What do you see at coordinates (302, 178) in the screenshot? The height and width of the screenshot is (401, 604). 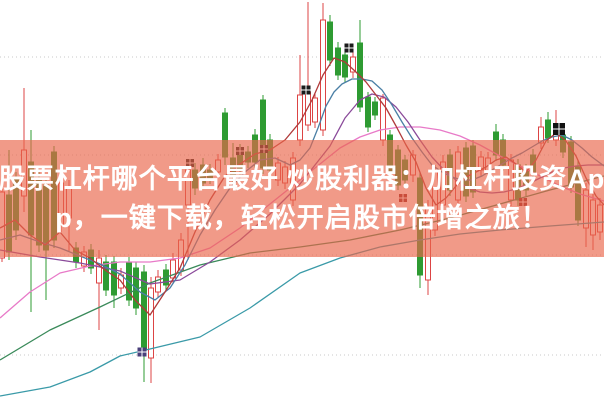 I see `promo-text-line-1: 股票杠杆哪个平台最好 炒股利器：加杠杆投资Ap` at bounding box center [302, 178].